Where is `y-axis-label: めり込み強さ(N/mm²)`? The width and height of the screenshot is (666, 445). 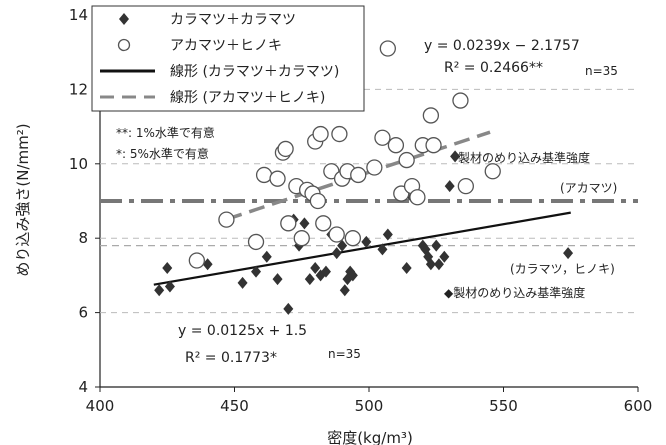
y-axis-label: めり込み強さ(N/mm²) is located at coordinates (23, 199).